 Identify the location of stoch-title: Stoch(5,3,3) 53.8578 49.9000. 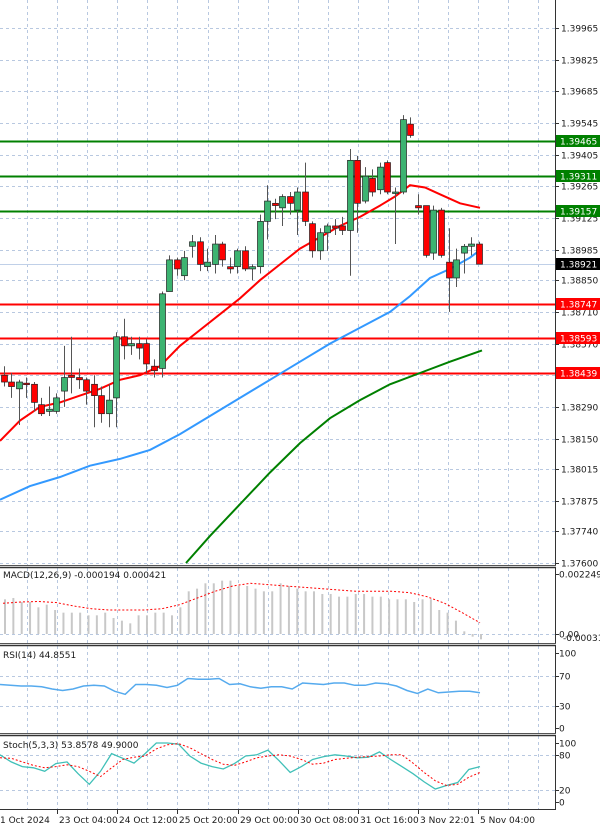
(71, 746).